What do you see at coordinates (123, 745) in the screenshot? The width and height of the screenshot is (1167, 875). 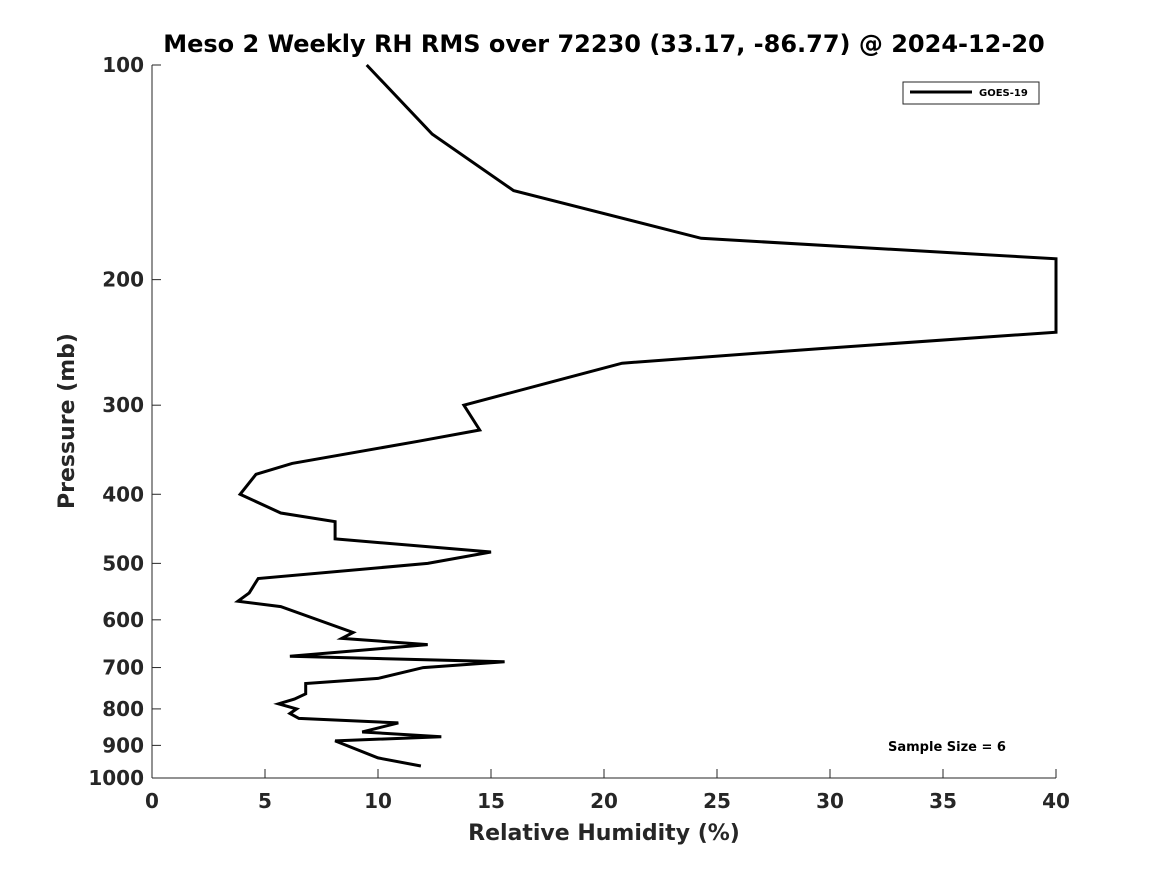 I see `y-tick-label: 900` at bounding box center [123, 745].